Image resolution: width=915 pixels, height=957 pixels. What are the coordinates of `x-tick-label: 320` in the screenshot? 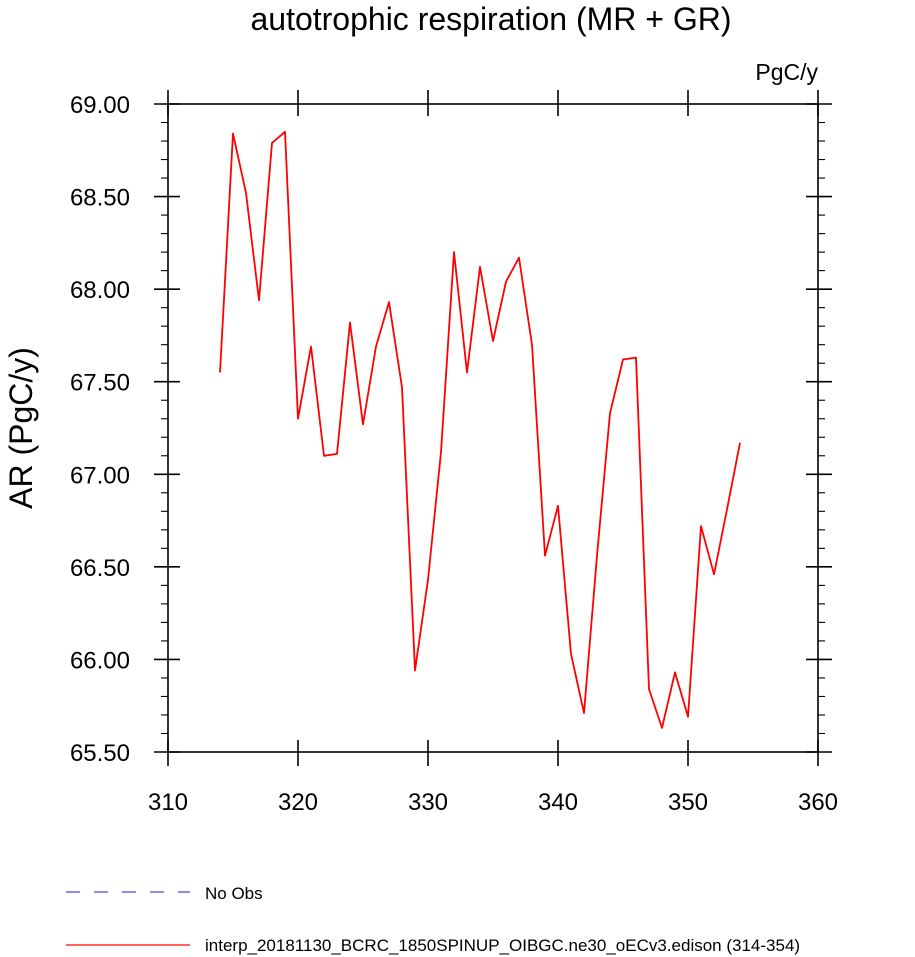 It's located at (298, 802).